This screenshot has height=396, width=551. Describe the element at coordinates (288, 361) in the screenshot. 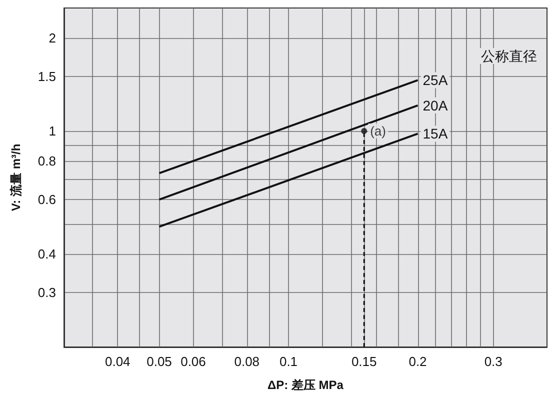

I see `x-tick-label: 0.1` at that location.